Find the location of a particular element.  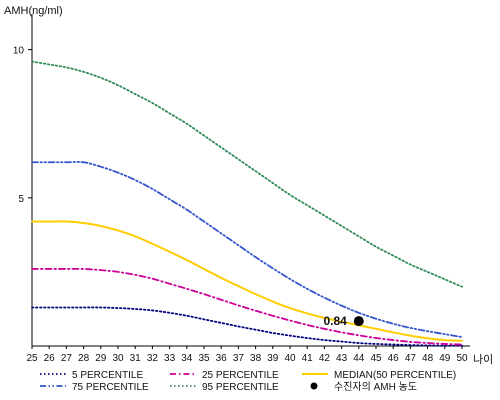

legend-label-3: 95 PERCENTILE is located at coordinates (240, 387).